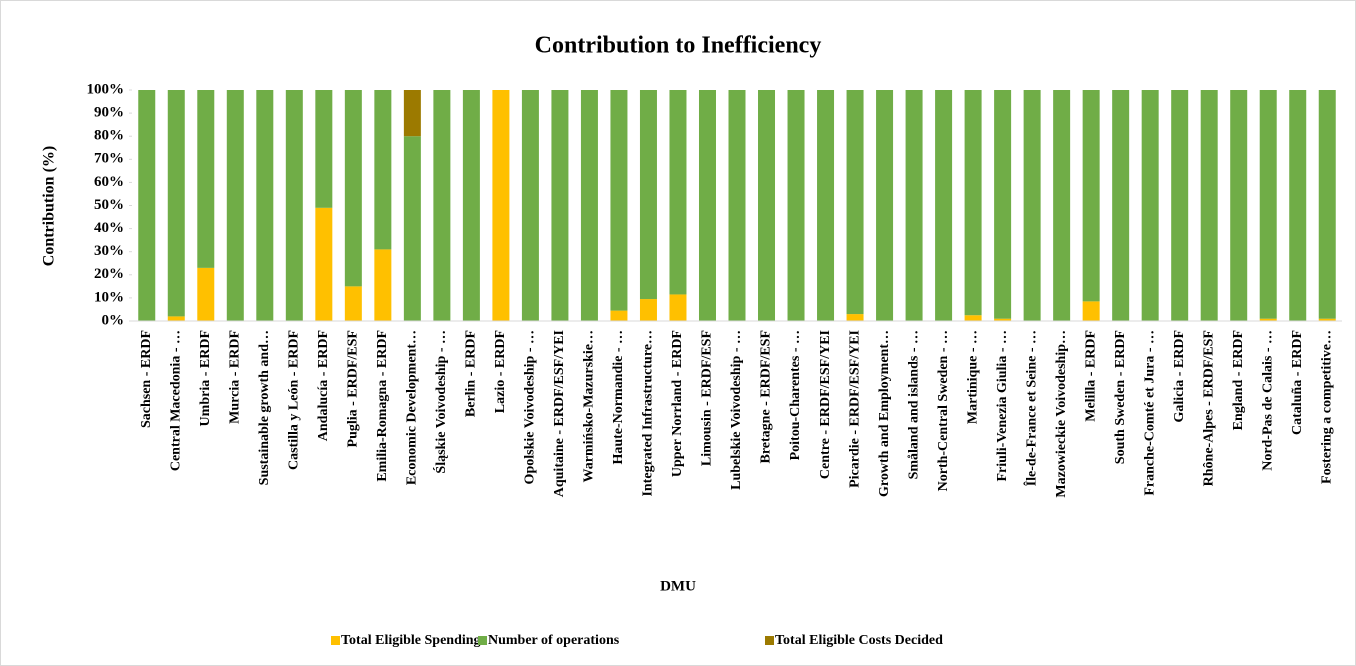 This screenshot has height=666, width=1356. I want to click on x-tick-label: Andalucía - ERDF, so click(323, 385).